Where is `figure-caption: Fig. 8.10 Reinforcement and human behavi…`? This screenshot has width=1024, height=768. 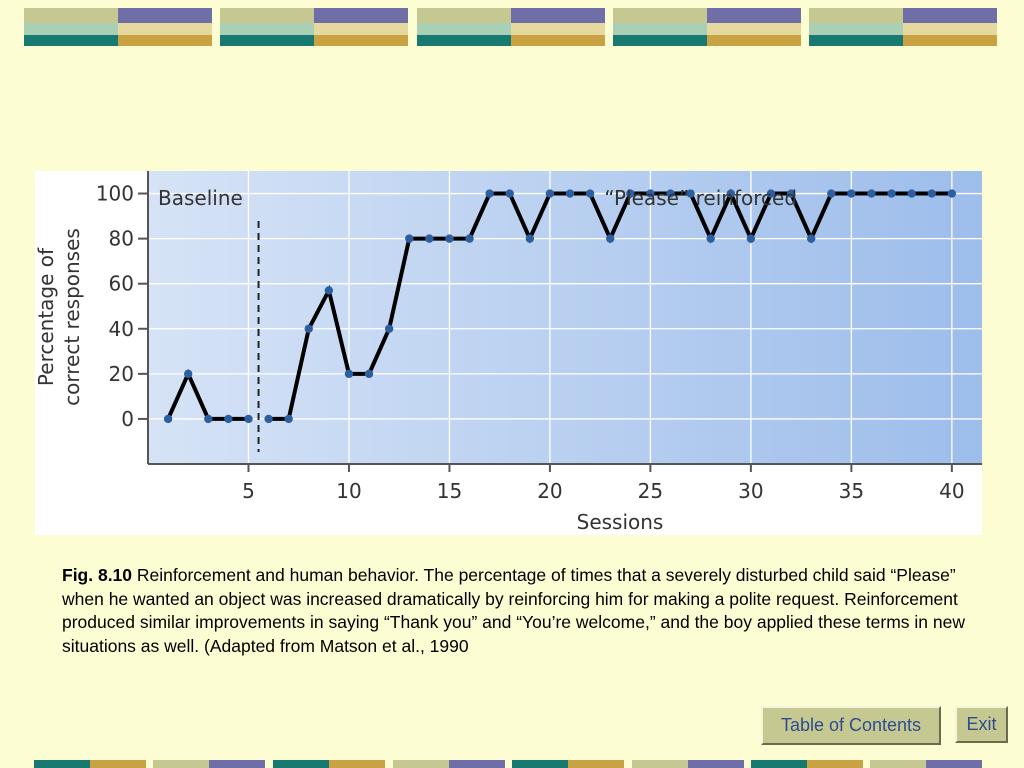
figure-caption: Fig. 8.10 Reinforcement and human behavi… is located at coordinates (522, 611).